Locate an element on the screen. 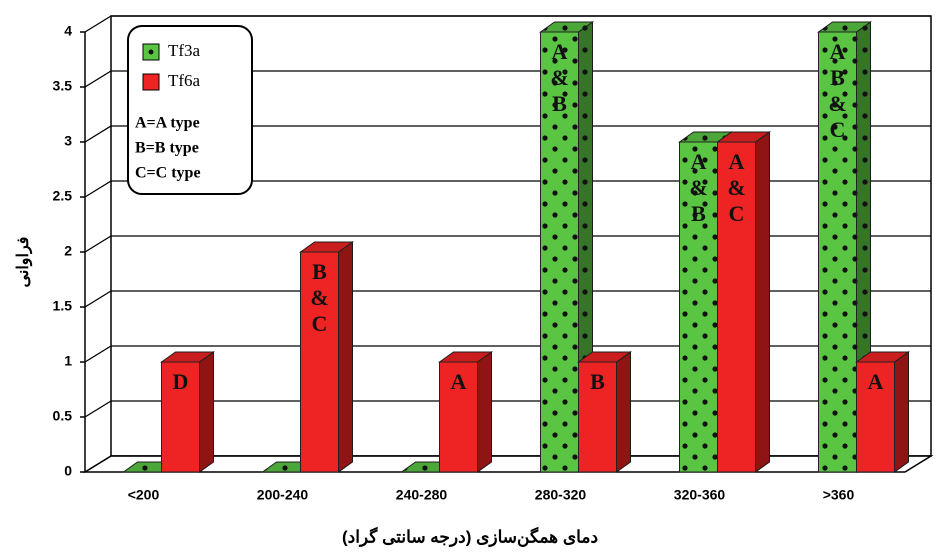  legend-note: A=A type is located at coordinates (167, 123).